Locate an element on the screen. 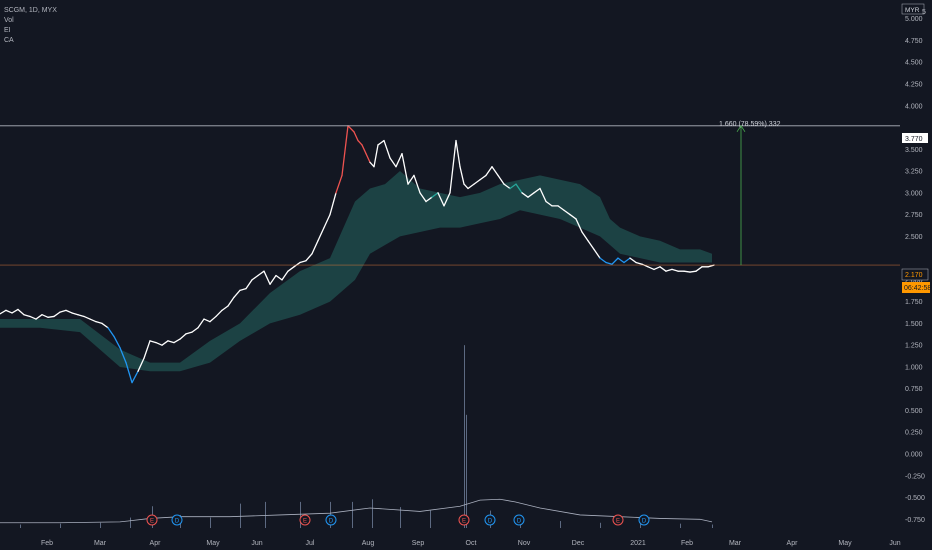 This screenshot has width=932, height=550. measure-arrow-icon is located at coordinates (741, 129).